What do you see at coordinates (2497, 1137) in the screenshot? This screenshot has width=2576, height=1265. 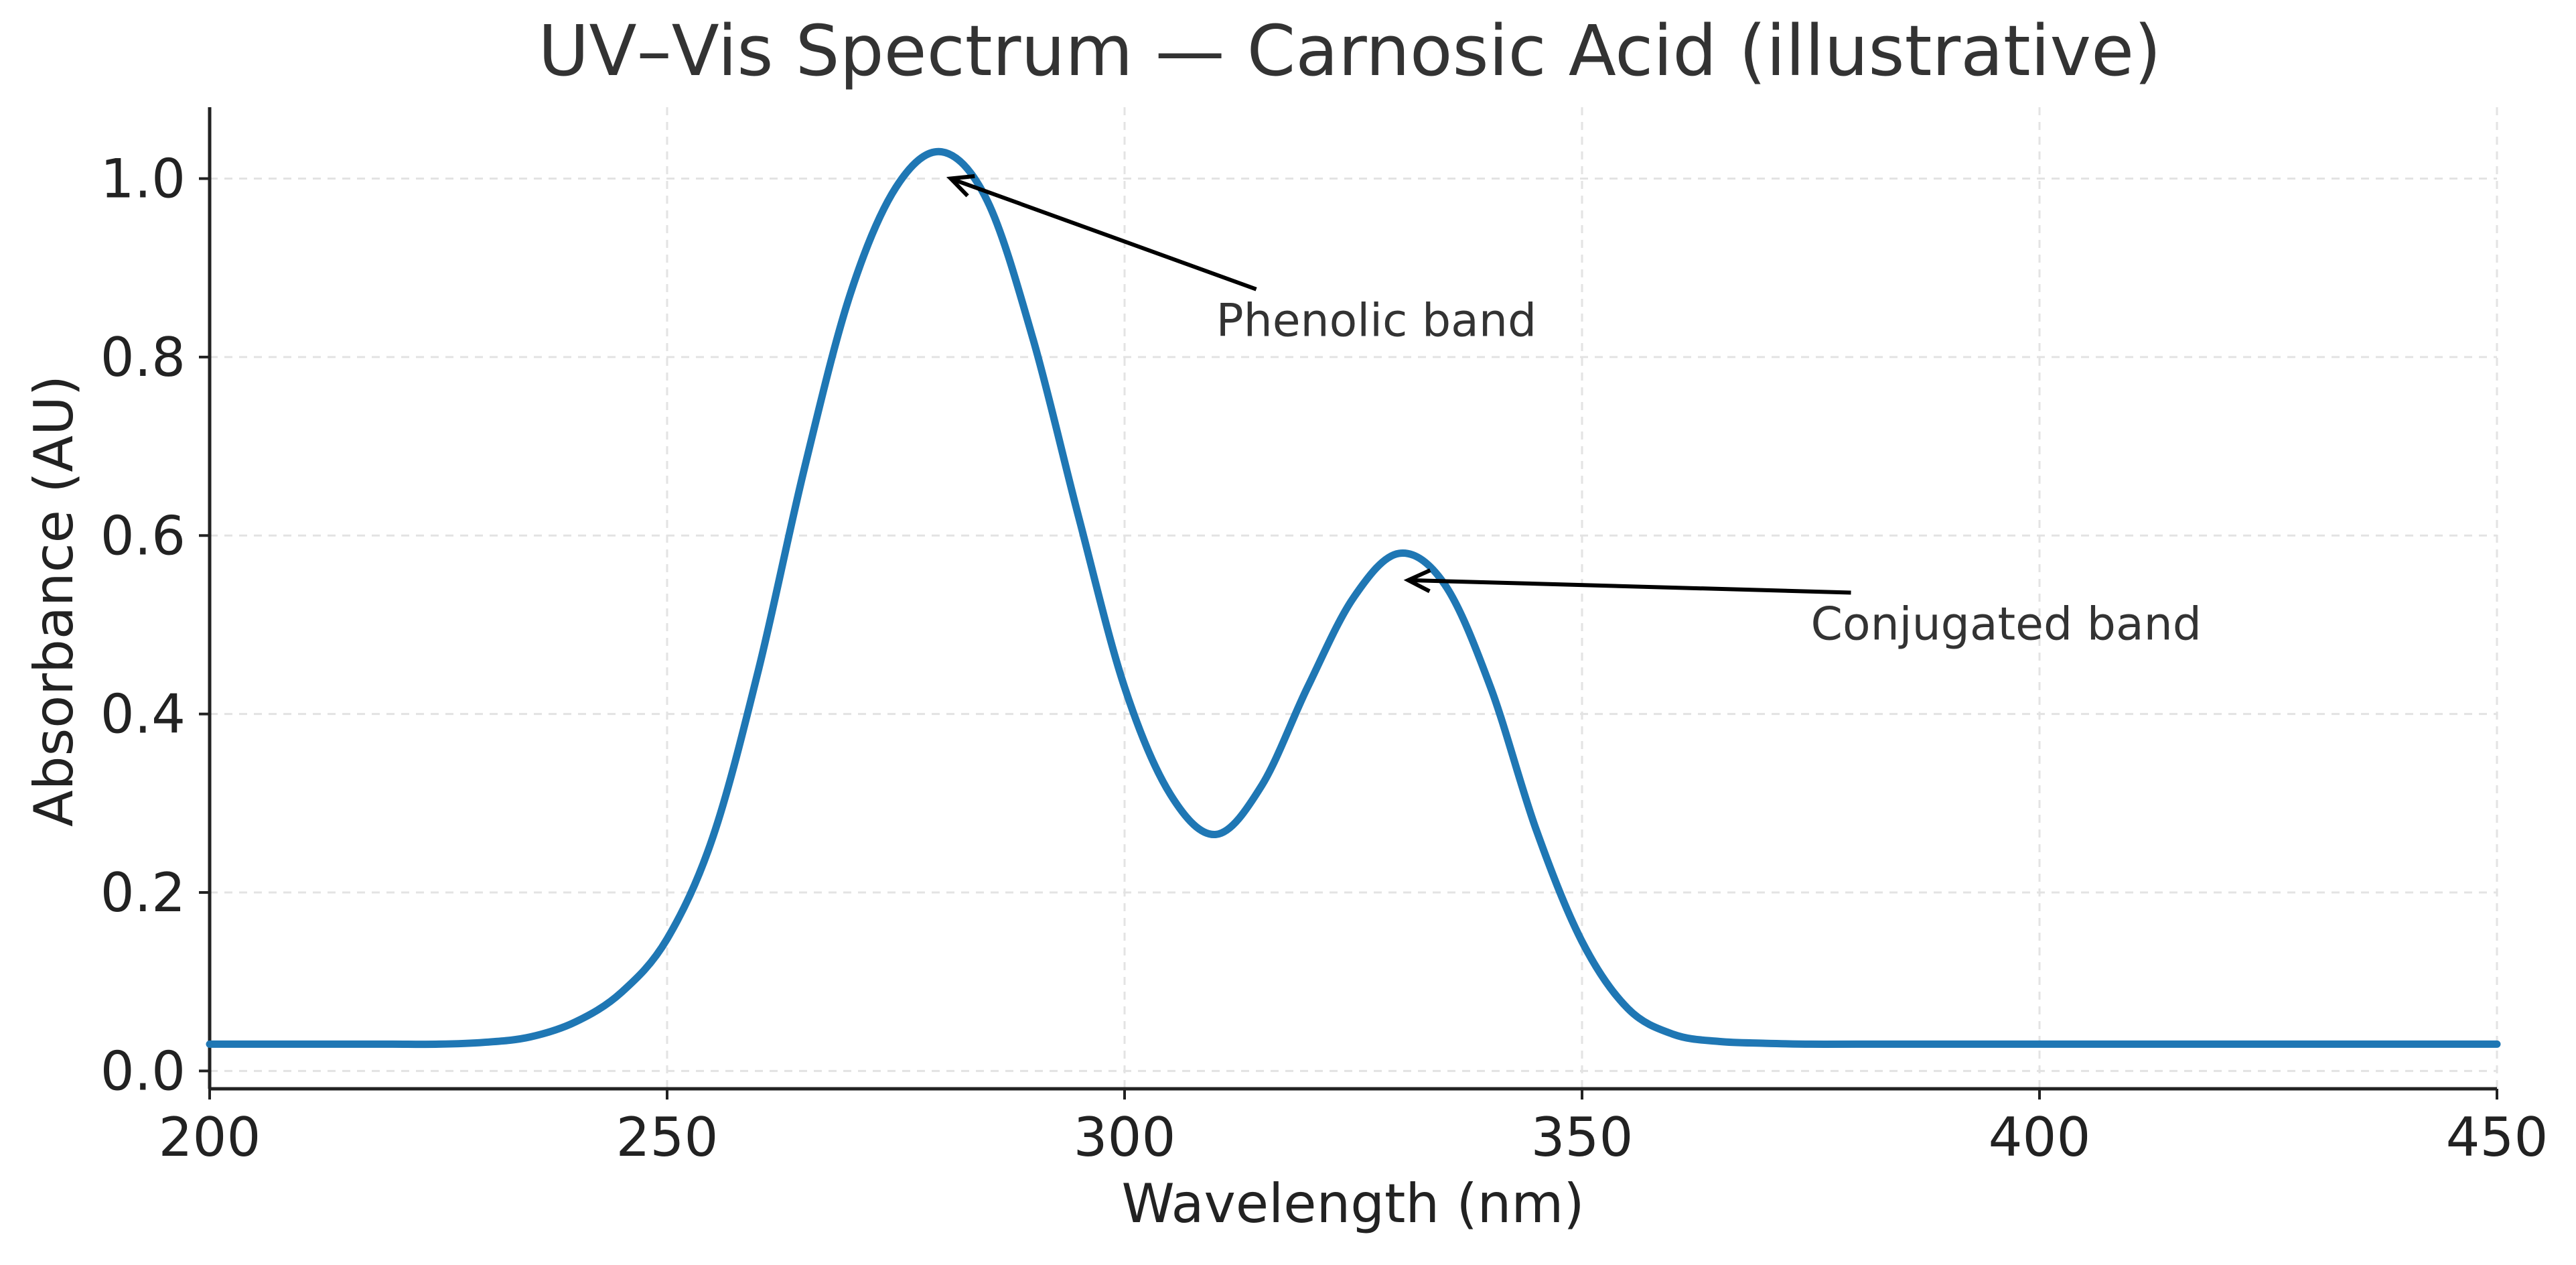 I see `x-tick-label: 450` at bounding box center [2497, 1137].